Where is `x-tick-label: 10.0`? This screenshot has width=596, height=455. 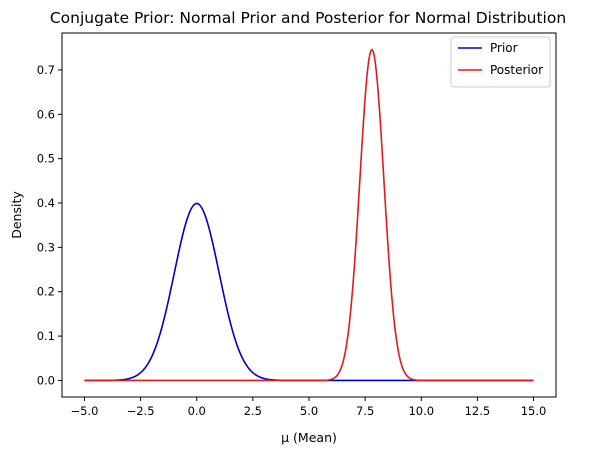 x-tick-label: 10.0 is located at coordinates (421, 411).